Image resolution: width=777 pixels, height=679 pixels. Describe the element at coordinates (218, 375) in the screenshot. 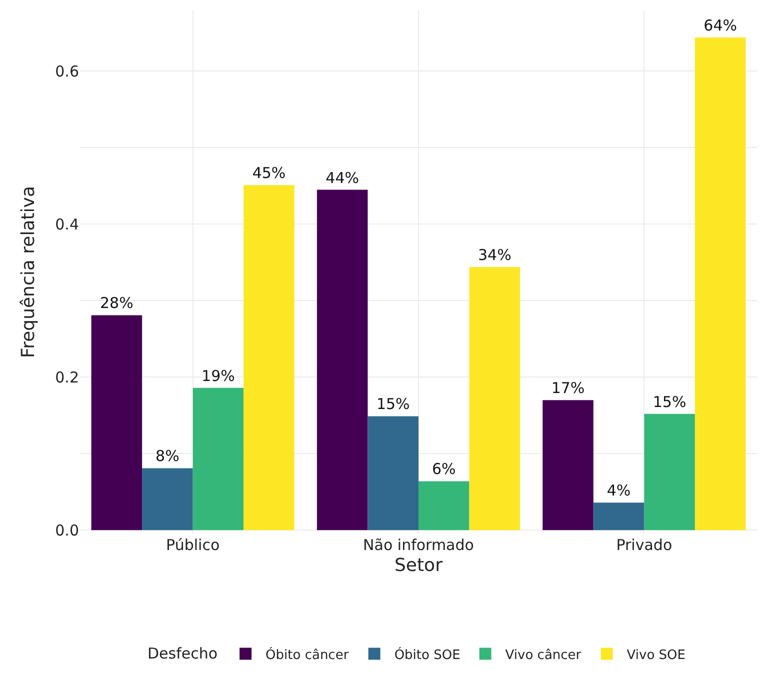

I see `data-label: 19%` at that location.